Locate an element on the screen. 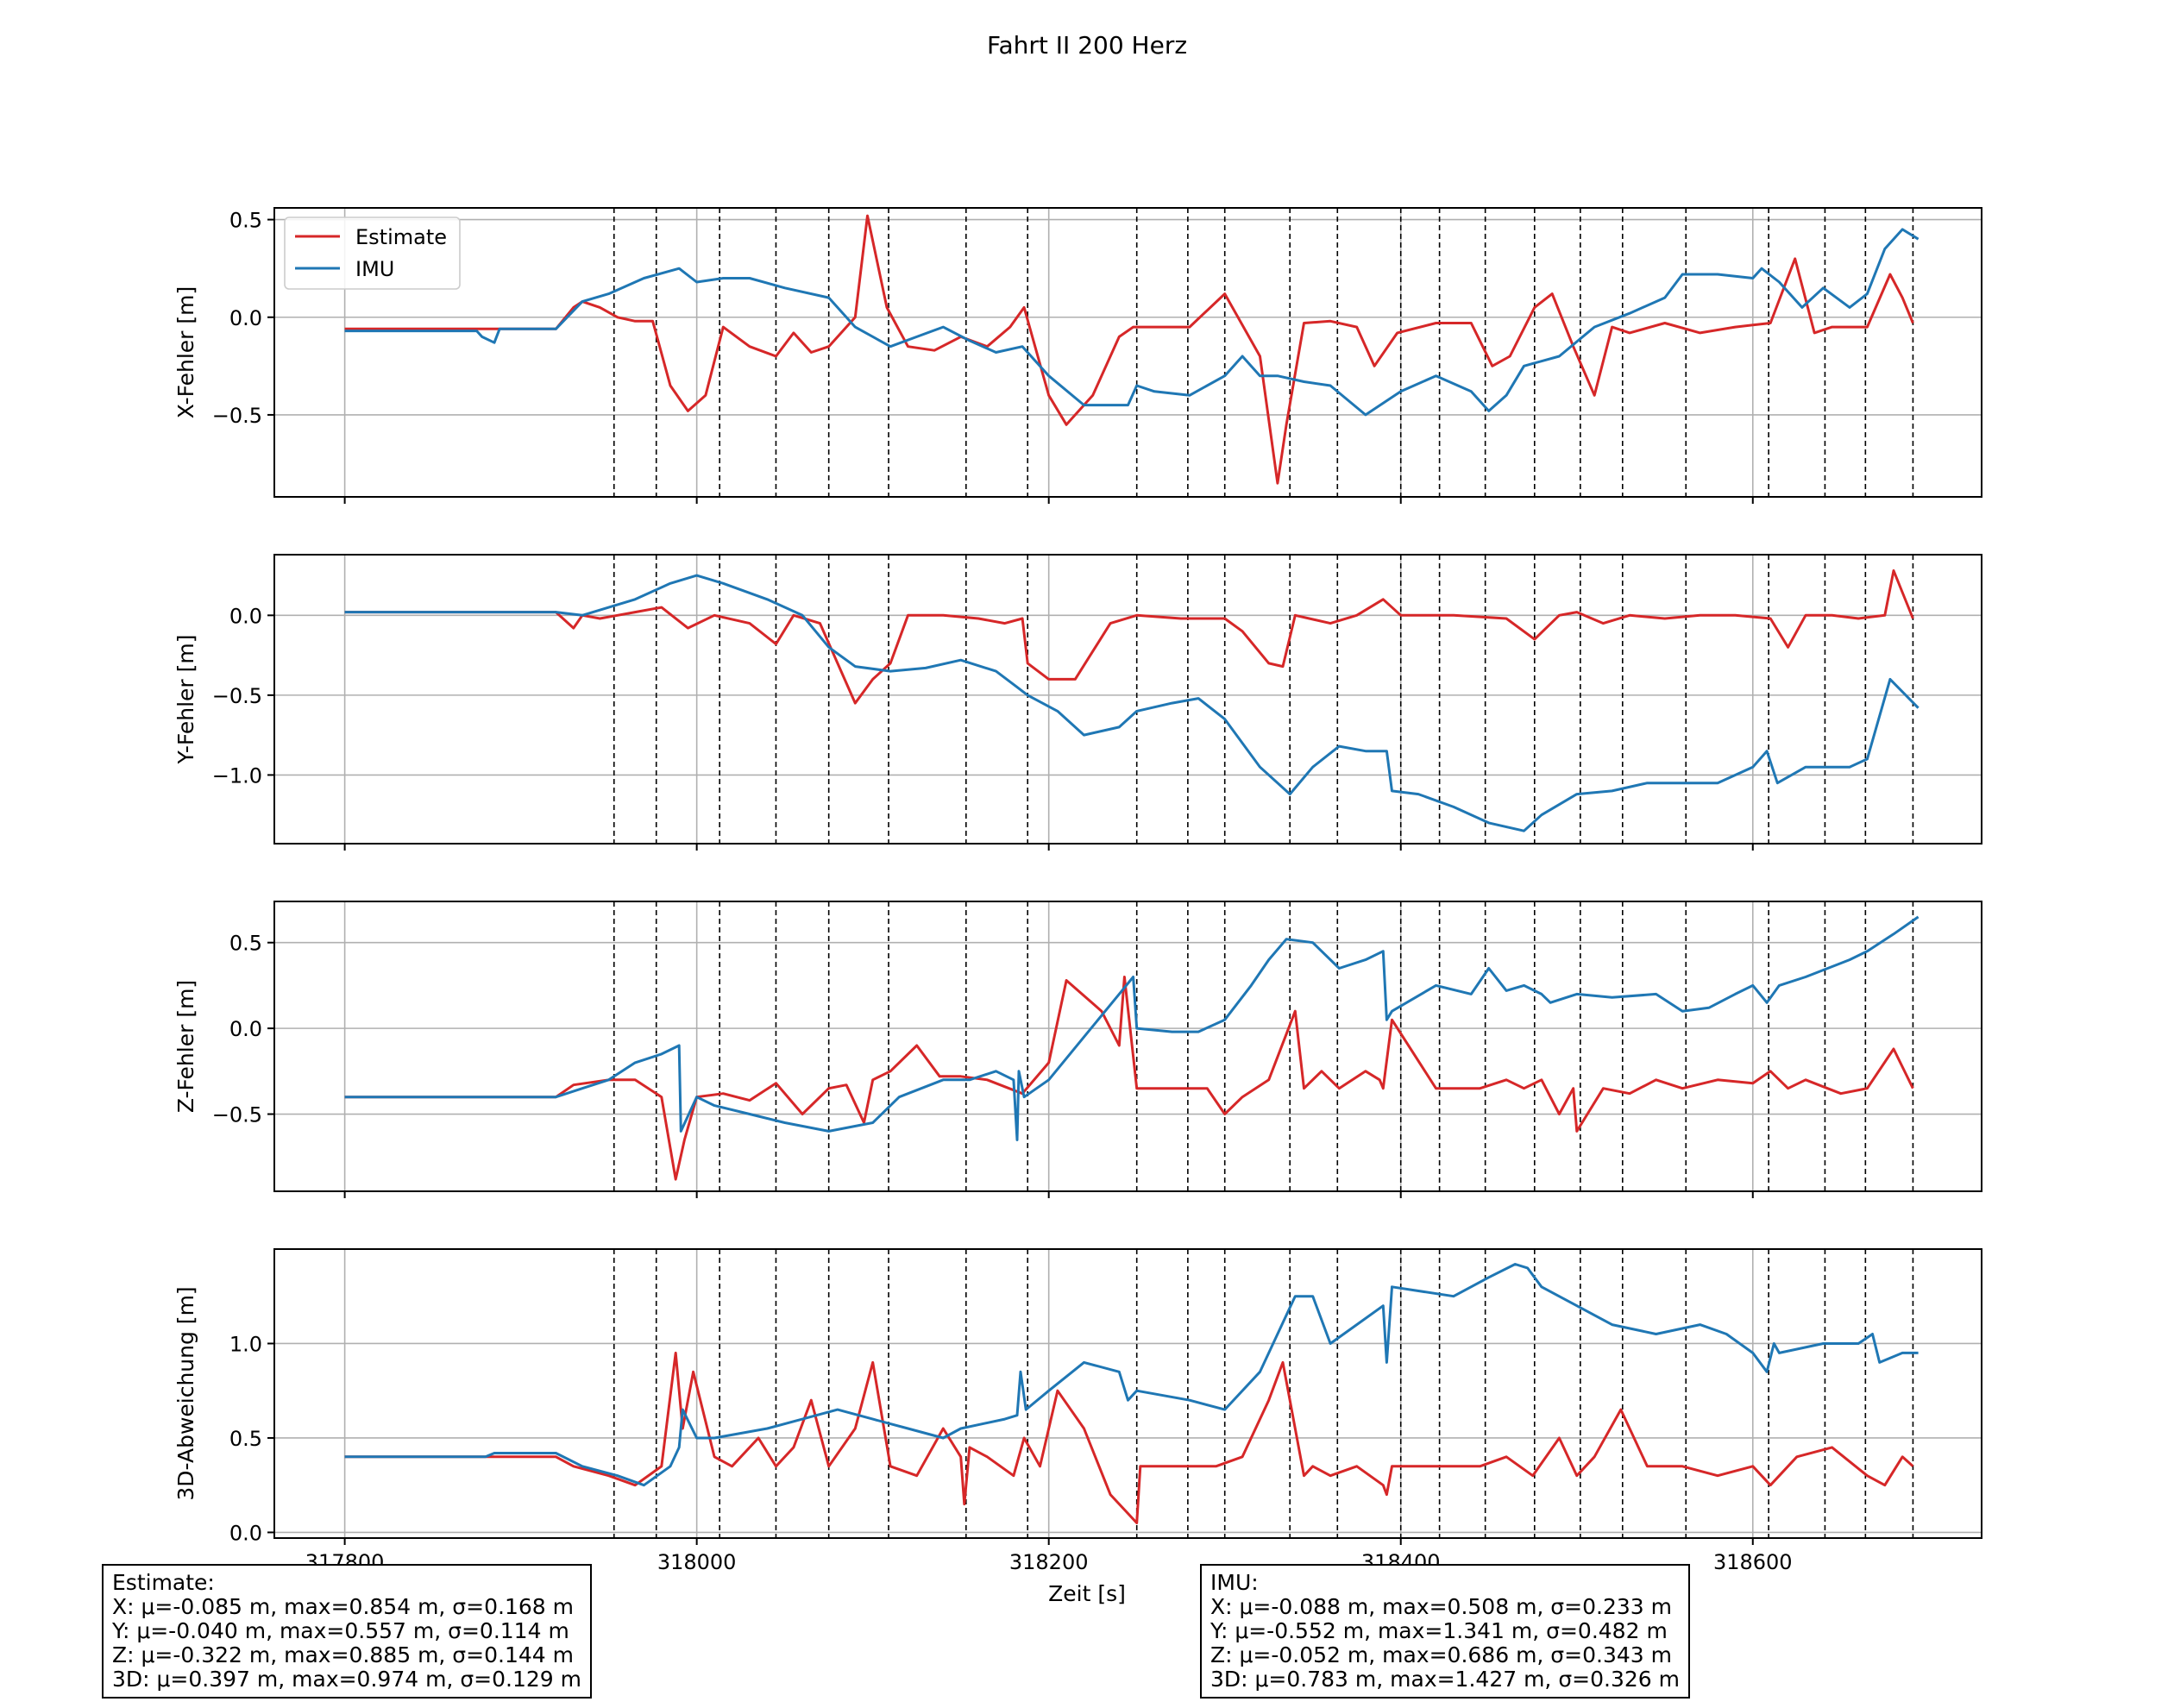  imu-stats-3d: 3D: μ=0.783 m, max=1.427 m, σ=0.326 m is located at coordinates (1445, 1679).